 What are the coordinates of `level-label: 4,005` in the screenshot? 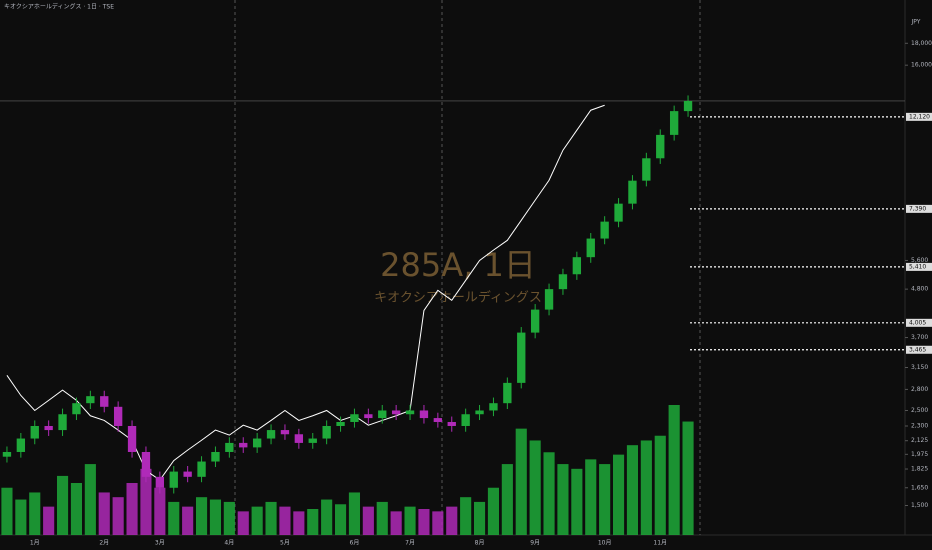 It's located at (917, 322).